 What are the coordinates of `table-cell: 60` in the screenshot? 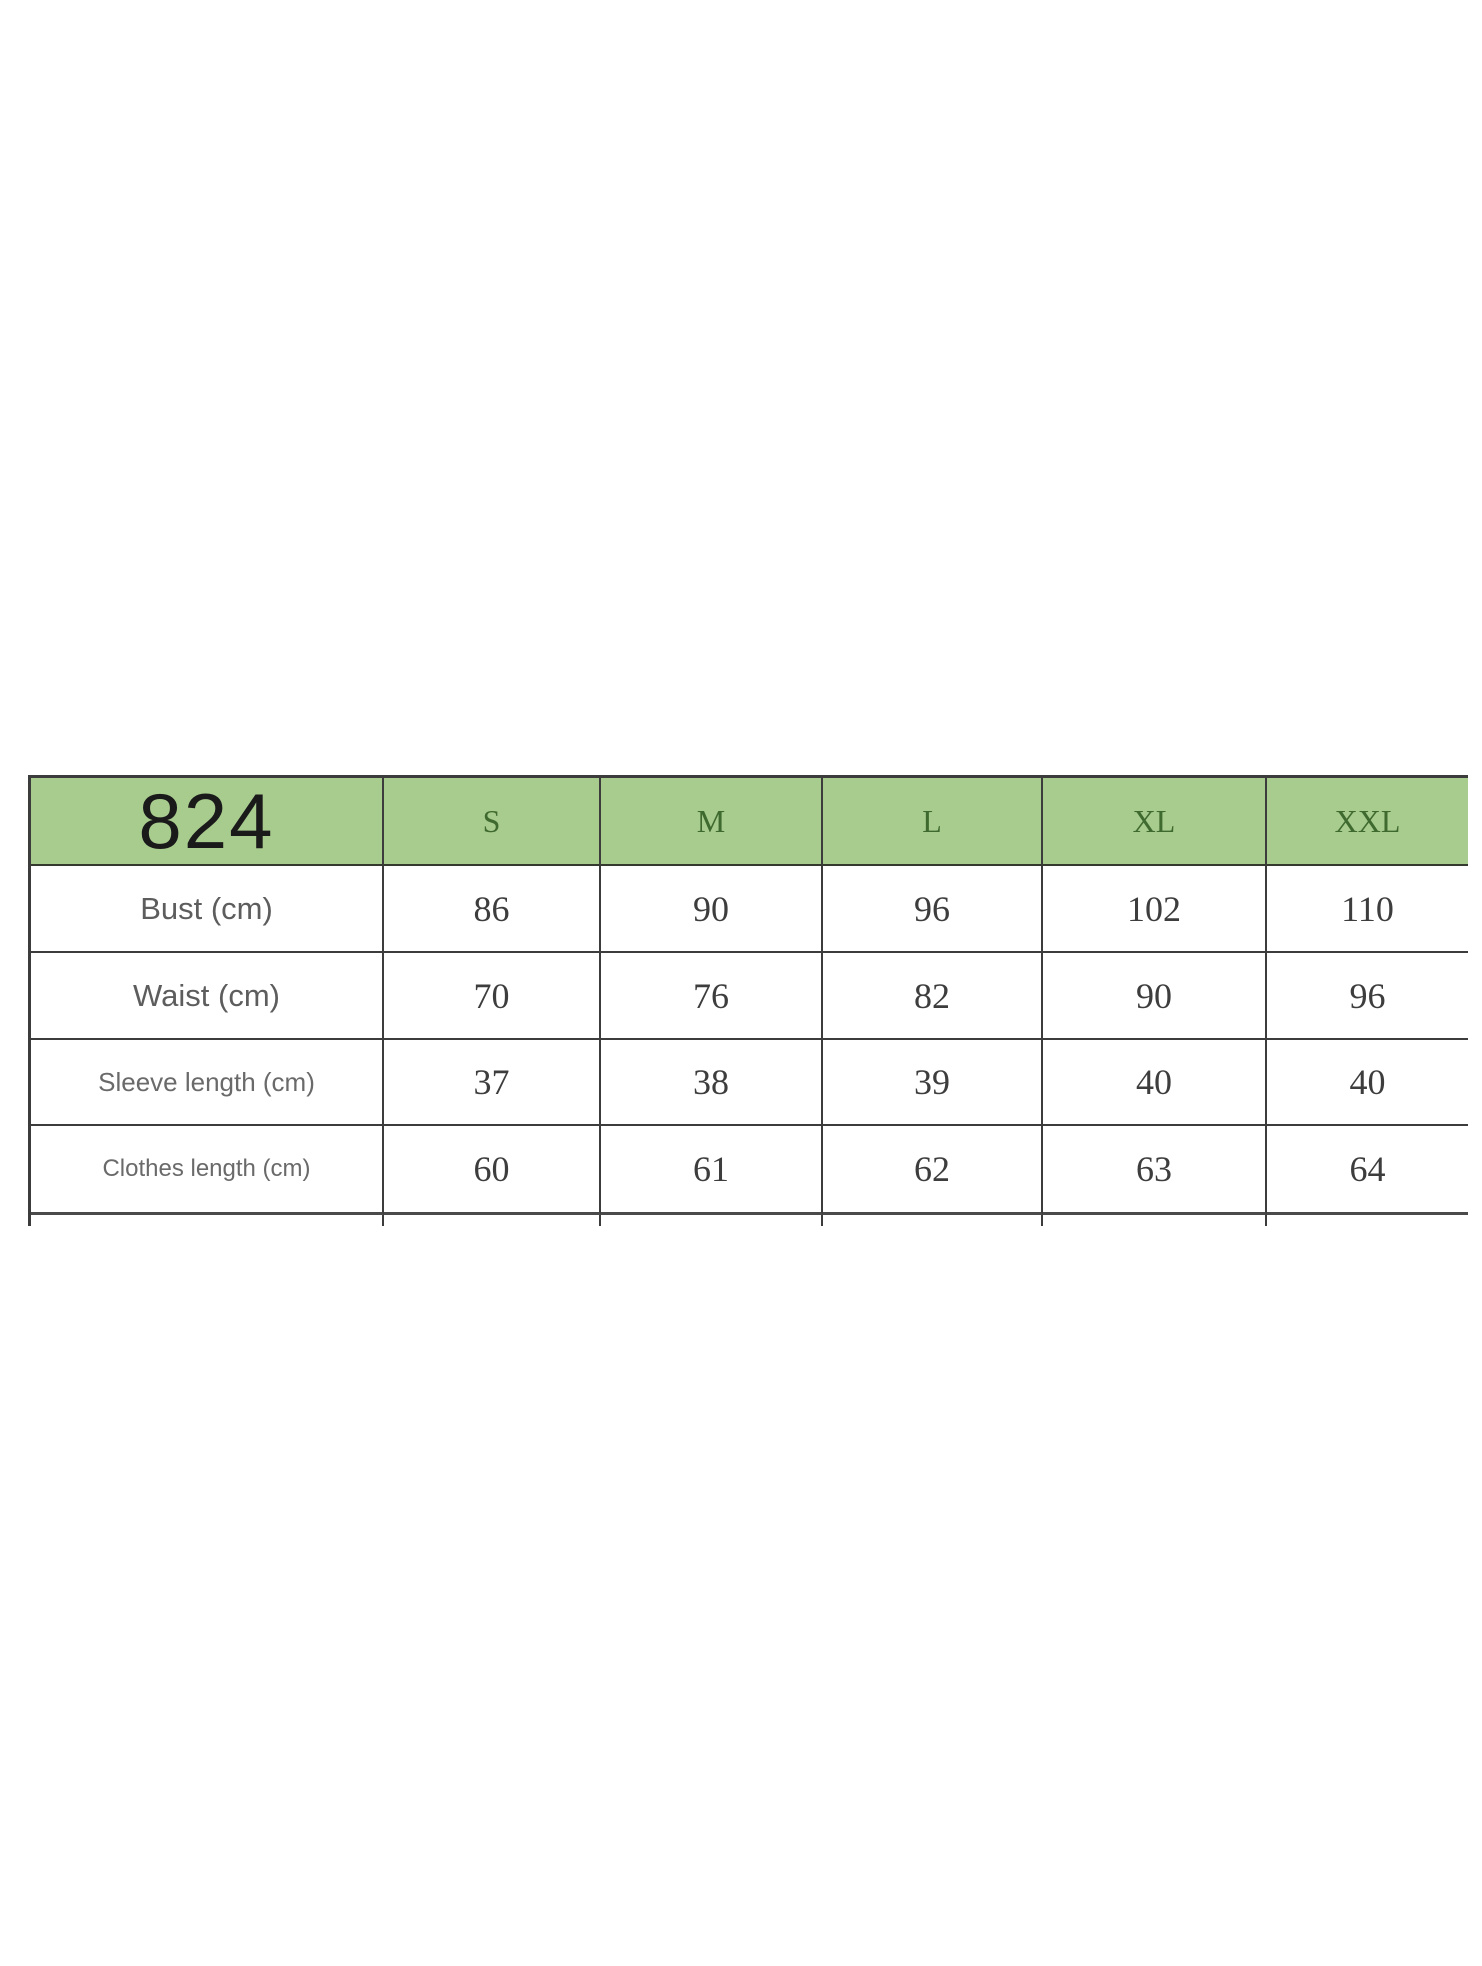 It's located at (492, 1170).